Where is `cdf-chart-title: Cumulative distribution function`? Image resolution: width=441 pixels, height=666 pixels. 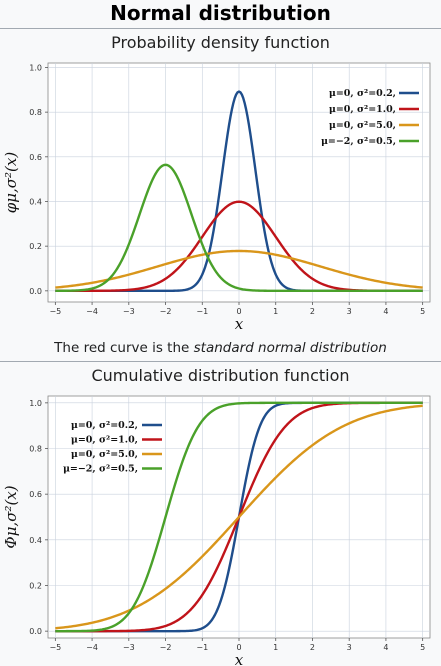
cdf-chart-title: Cumulative distribution function is located at coordinates (220, 375).